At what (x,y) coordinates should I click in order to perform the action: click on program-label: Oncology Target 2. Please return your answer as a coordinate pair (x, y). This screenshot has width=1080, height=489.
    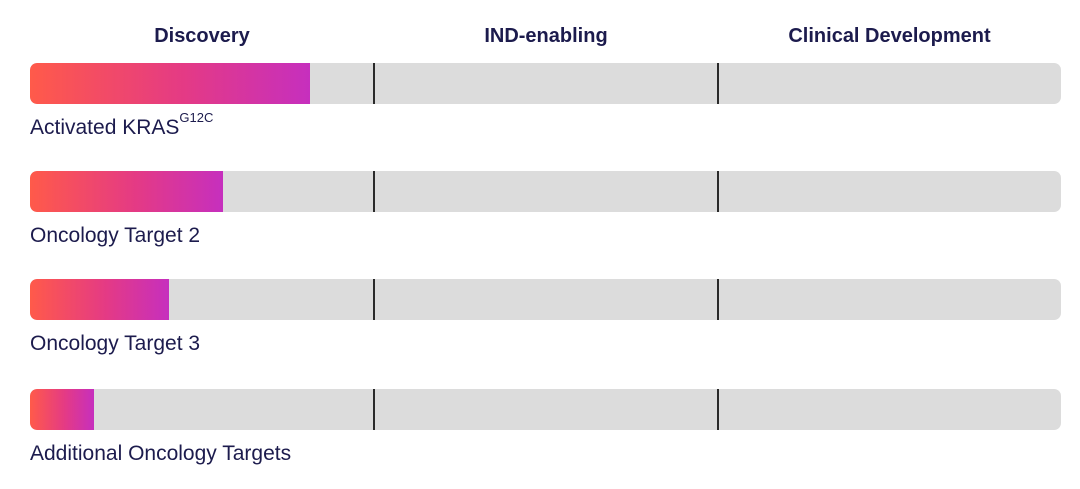
    Looking at the image, I should click on (115, 236).